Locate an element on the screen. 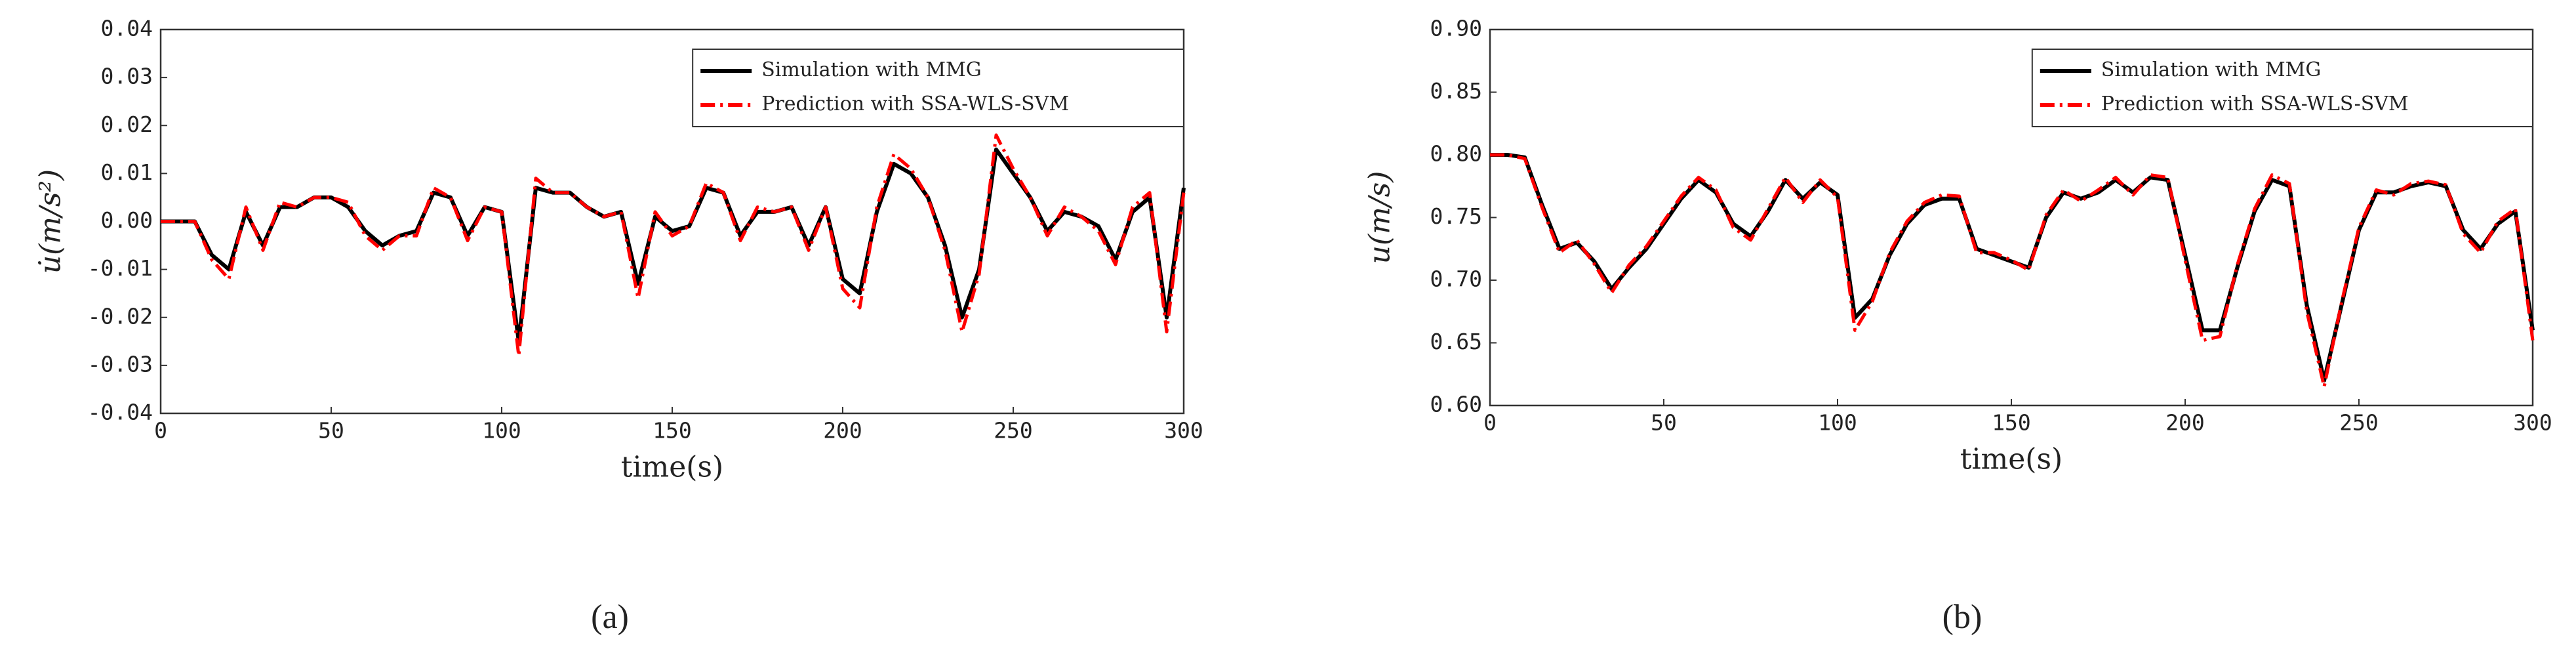 The height and width of the screenshot is (664, 2576). y-axis-title: u̇(m/s²) is located at coordinates (51, 222).